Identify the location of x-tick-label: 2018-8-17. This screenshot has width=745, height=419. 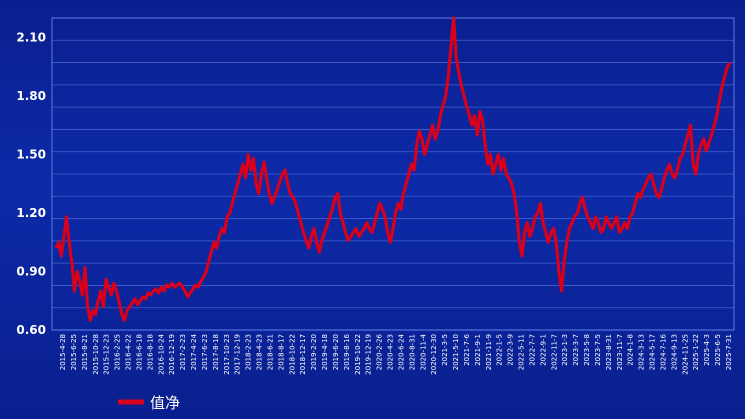
(281, 352).